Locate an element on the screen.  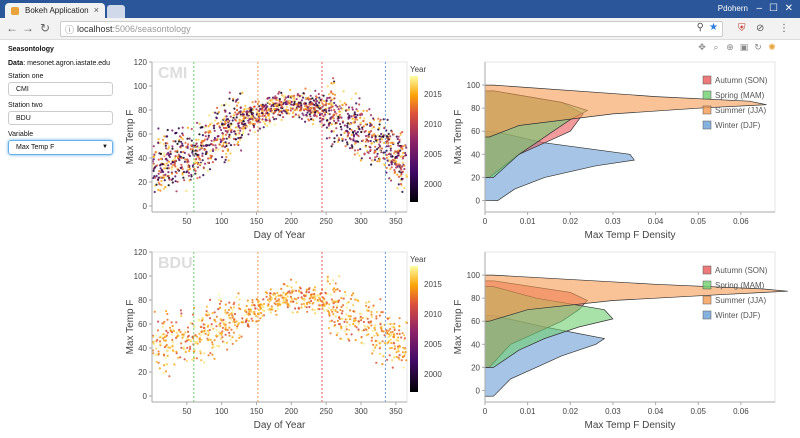
variable-select: Max Temp F ▼ is located at coordinates (60, 147).